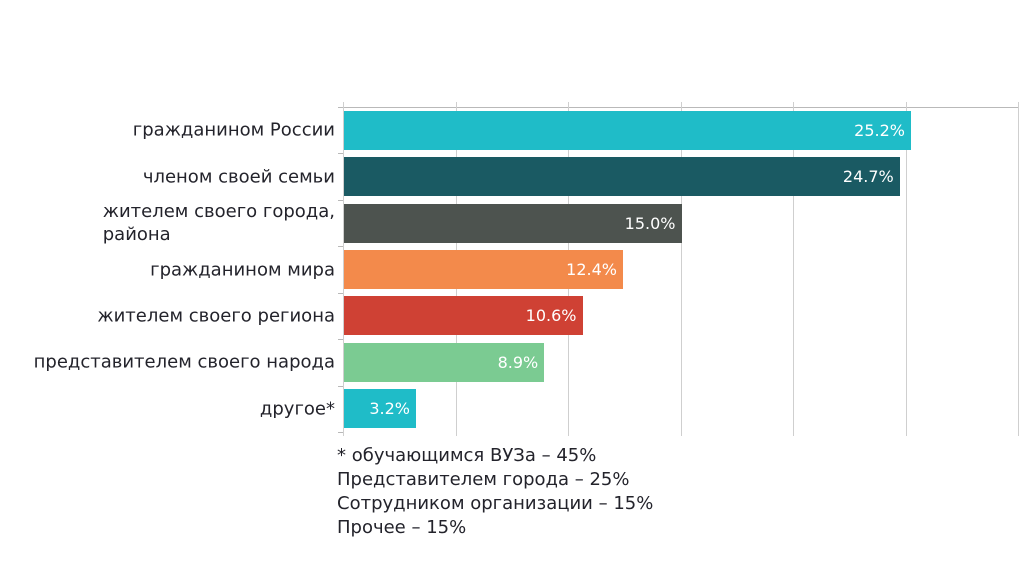 The image size is (1024, 576). Describe the element at coordinates (483, 269) in the screenshot. I see `bar-3: 12.4%` at that location.